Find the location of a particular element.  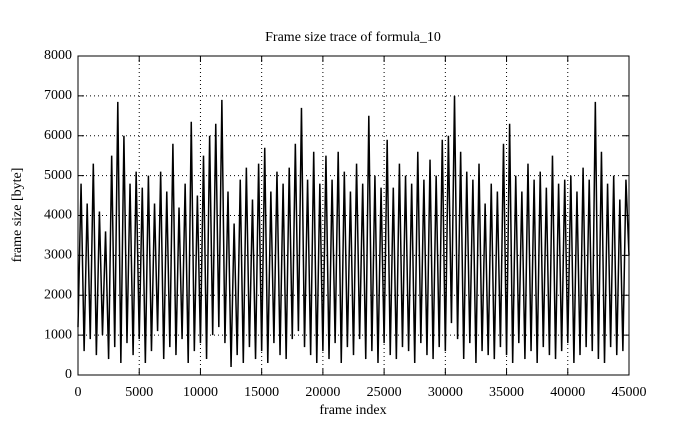

y-tick-label: 0 is located at coordinates (68, 374).